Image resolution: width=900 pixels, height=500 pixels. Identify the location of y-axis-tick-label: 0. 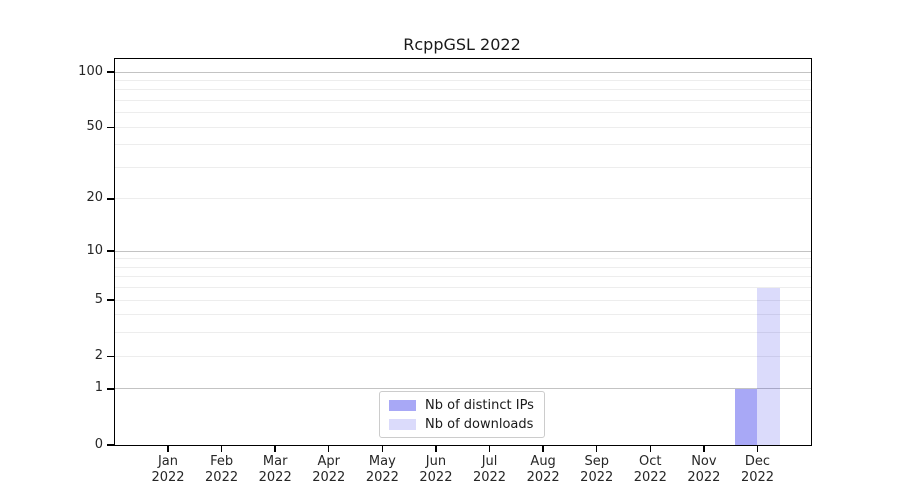
(98, 444).